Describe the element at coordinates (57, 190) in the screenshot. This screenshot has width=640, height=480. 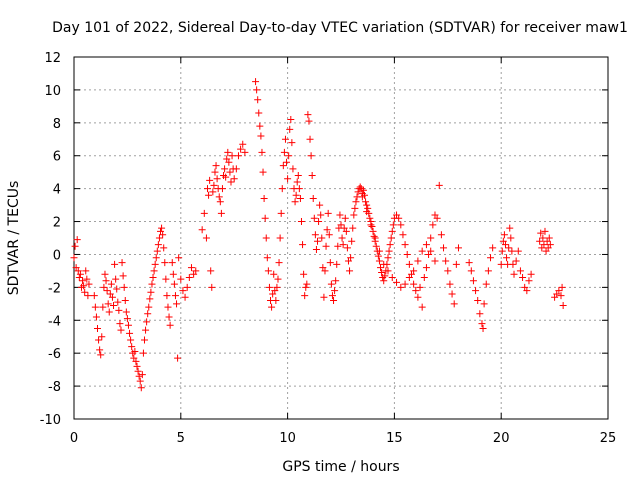
I see `y-tick-label: 4` at that location.